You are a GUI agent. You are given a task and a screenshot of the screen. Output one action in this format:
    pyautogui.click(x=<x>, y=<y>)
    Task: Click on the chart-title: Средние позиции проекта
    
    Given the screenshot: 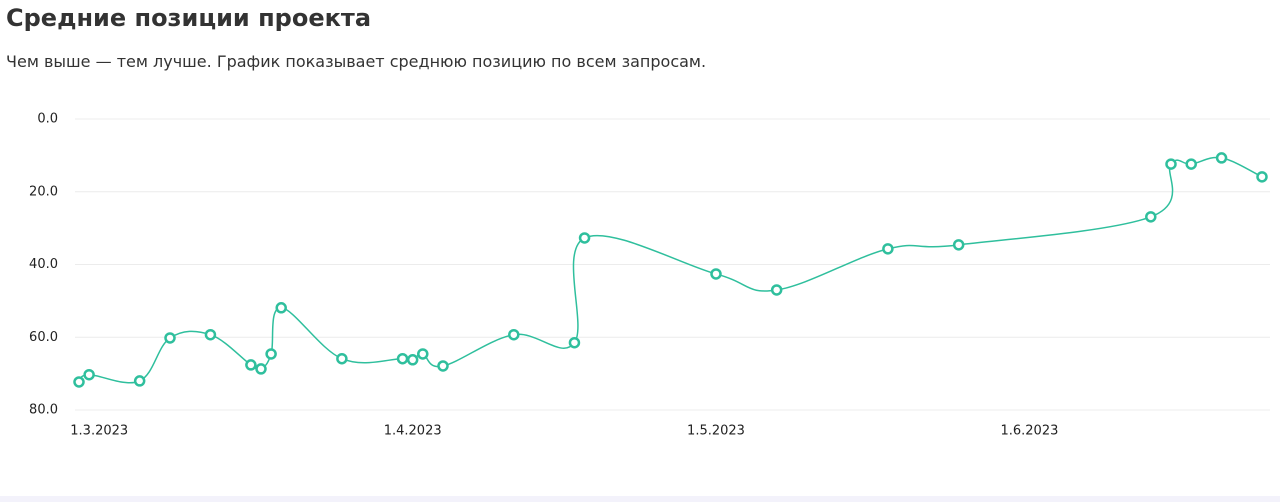 What is the action you would take?
    pyautogui.click(x=189, y=18)
    